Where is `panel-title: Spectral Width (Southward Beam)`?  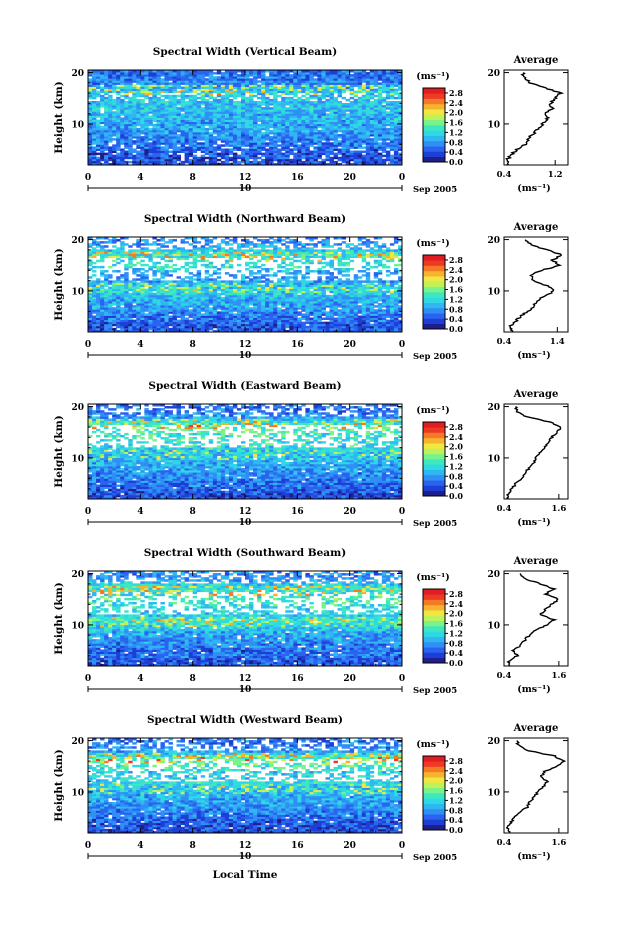 panel-title: Spectral Width (Southward Beam) is located at coordinates (245, 553).